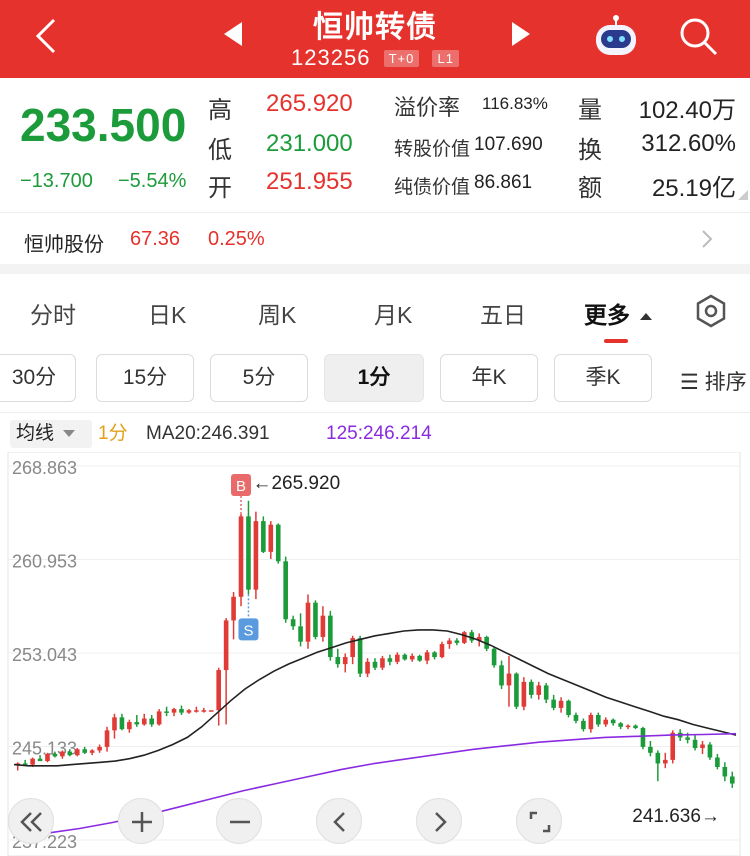 Image resolution: width=750 pixels, height=856 pixels. Describe the element at coordinates (38, 378) in the screenshot. I see `period-30min-button: 30分` at that location.